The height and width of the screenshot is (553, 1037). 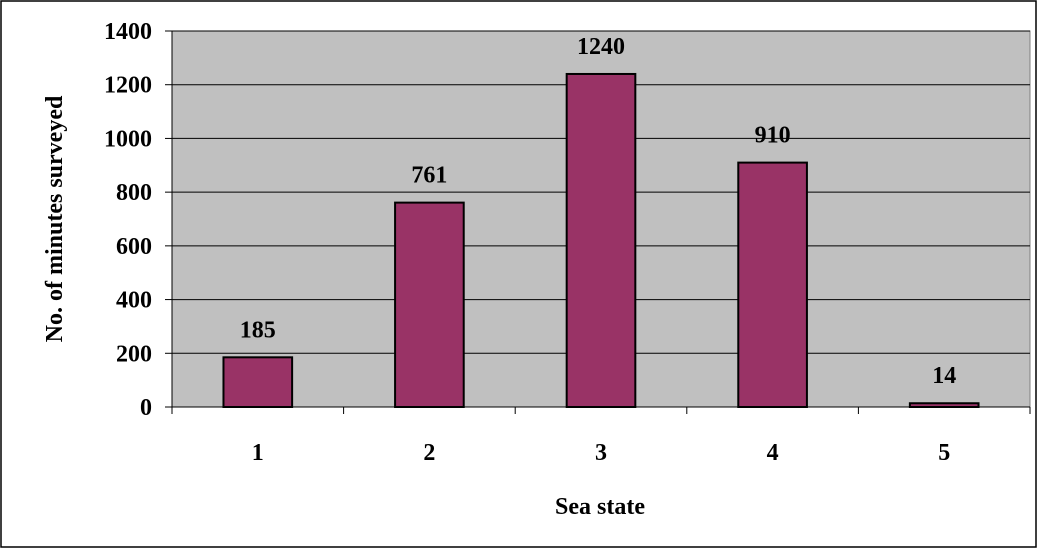 What do you see at coordinates (134, 193) in the screenshot?
I see `y-tick-label: 800` at bounding box center [134, 193].